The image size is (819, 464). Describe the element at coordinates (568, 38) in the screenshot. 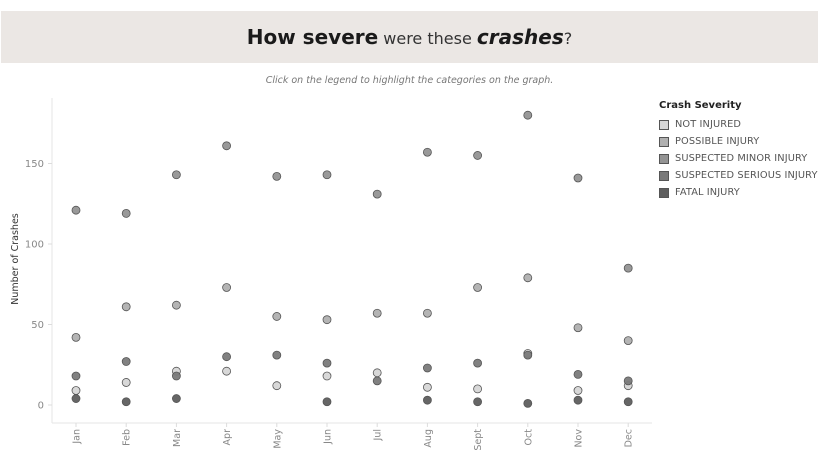

I see `title-part-4: ?` at that location.